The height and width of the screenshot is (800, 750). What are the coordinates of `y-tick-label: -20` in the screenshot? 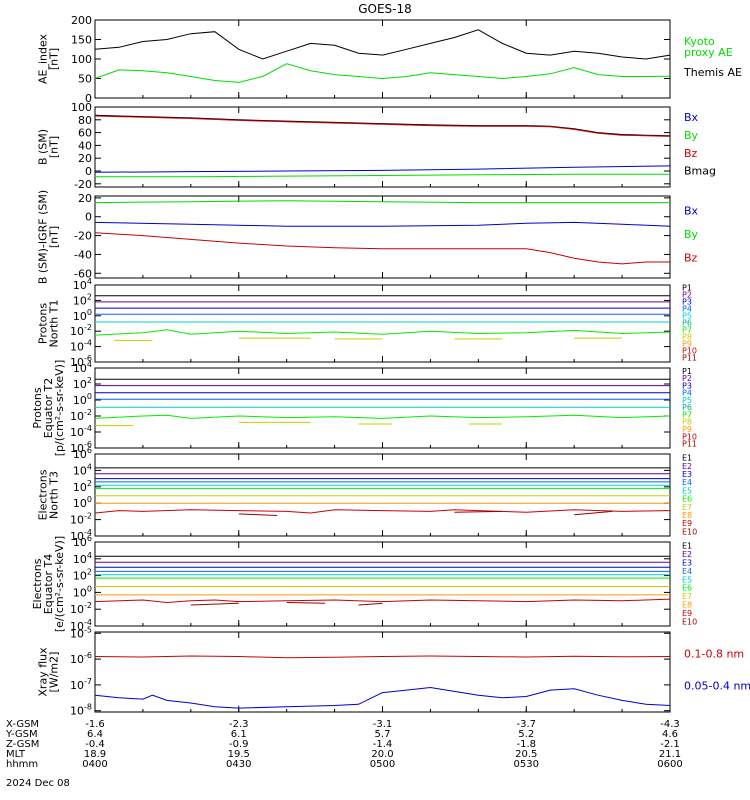 It's located at (83, 236).